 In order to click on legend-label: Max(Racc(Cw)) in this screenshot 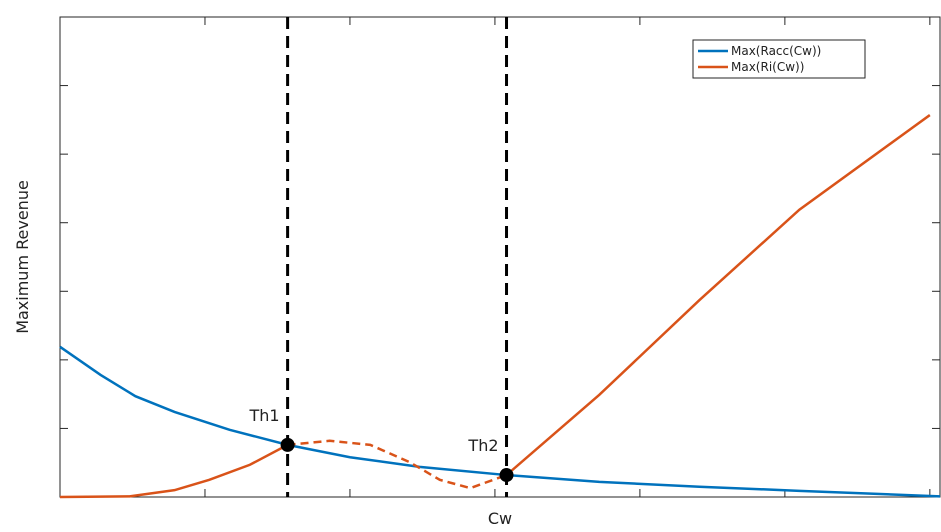, I will do `click(776, 51)`.